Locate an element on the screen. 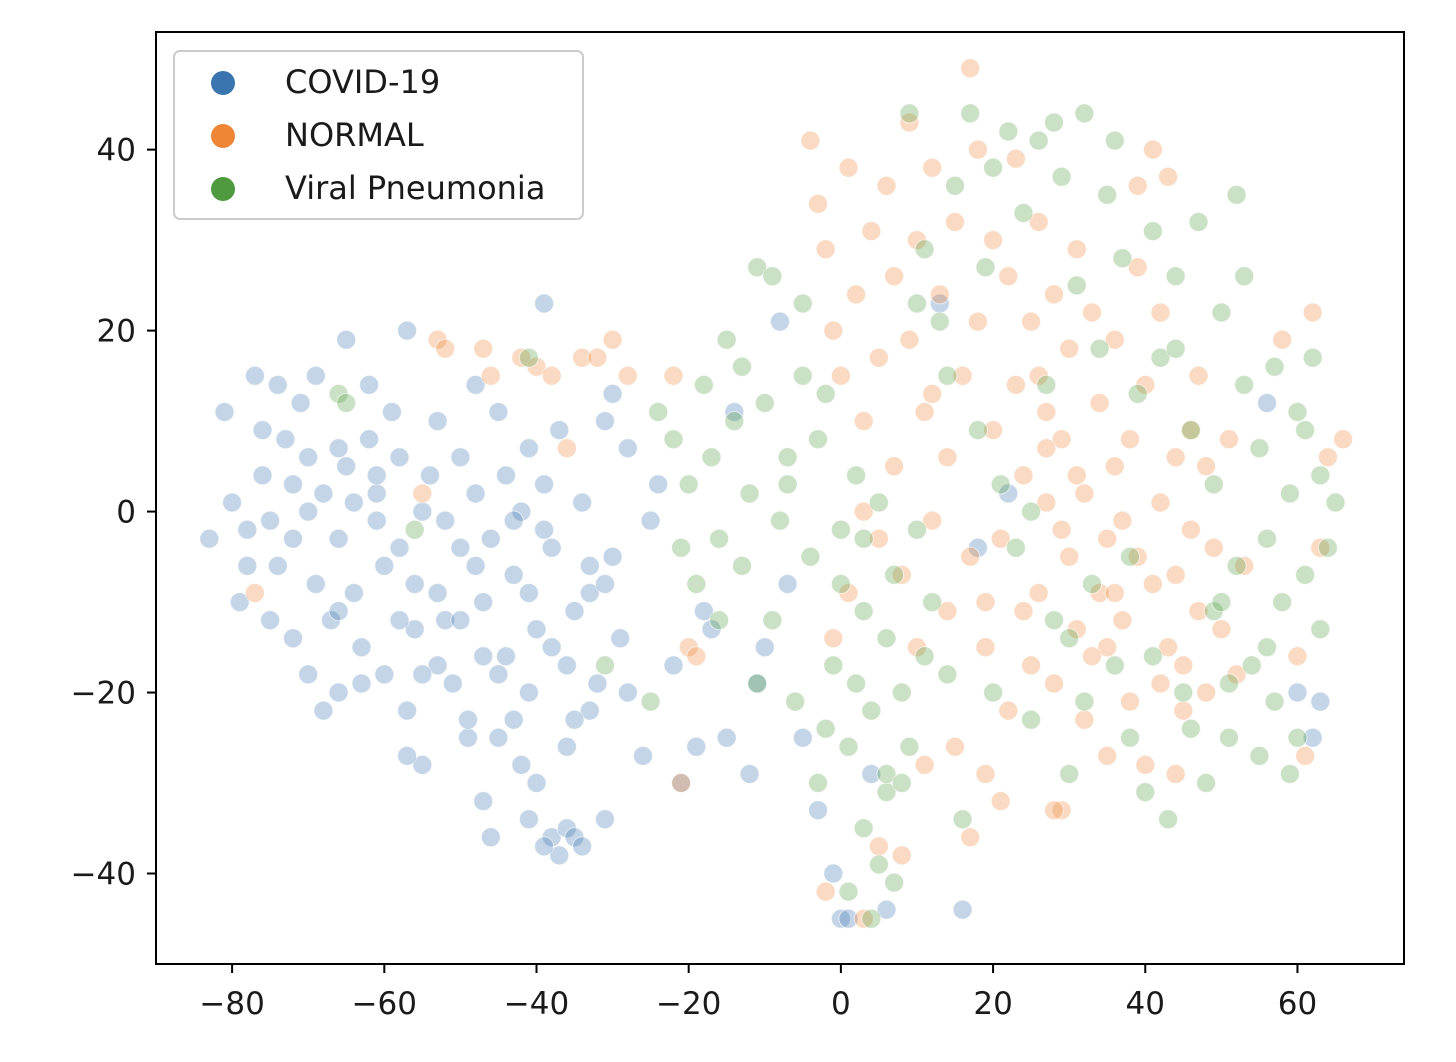  x-tick-label: 60 is located at coordinates (1297, 1004).